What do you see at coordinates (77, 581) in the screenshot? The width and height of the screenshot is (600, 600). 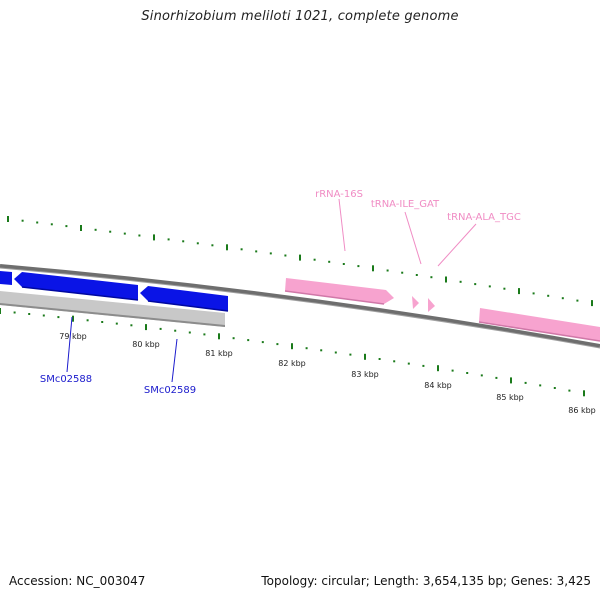 I see `accession-label: Accession: NC_003047` at bounding box center [77, 581].